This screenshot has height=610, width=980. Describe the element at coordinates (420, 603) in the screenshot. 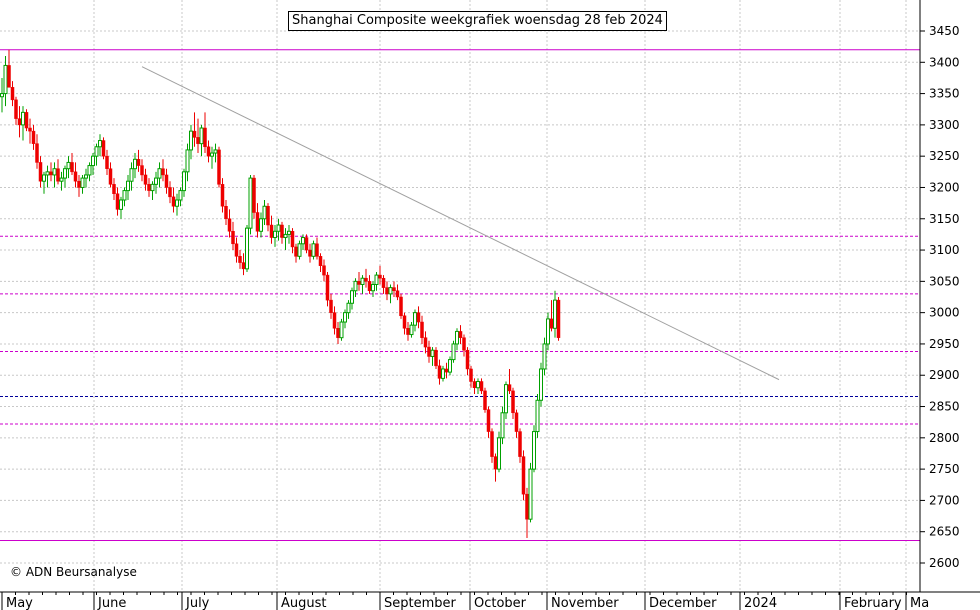

I see `x-tick-label: September` at that location.